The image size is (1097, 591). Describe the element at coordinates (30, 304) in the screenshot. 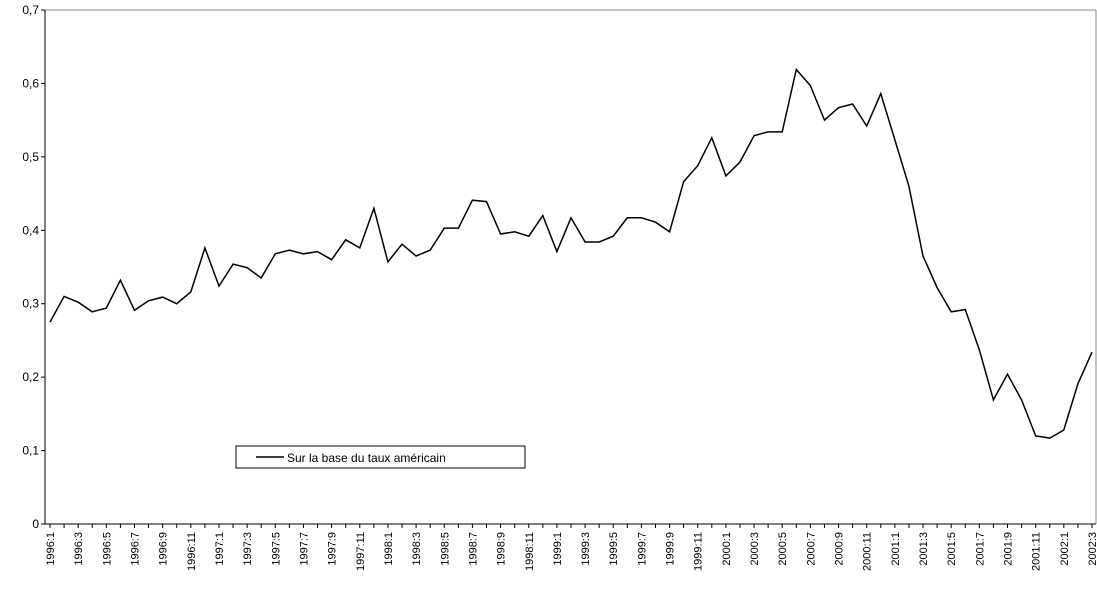

I see `y-tick-label: 0,3` at that location.